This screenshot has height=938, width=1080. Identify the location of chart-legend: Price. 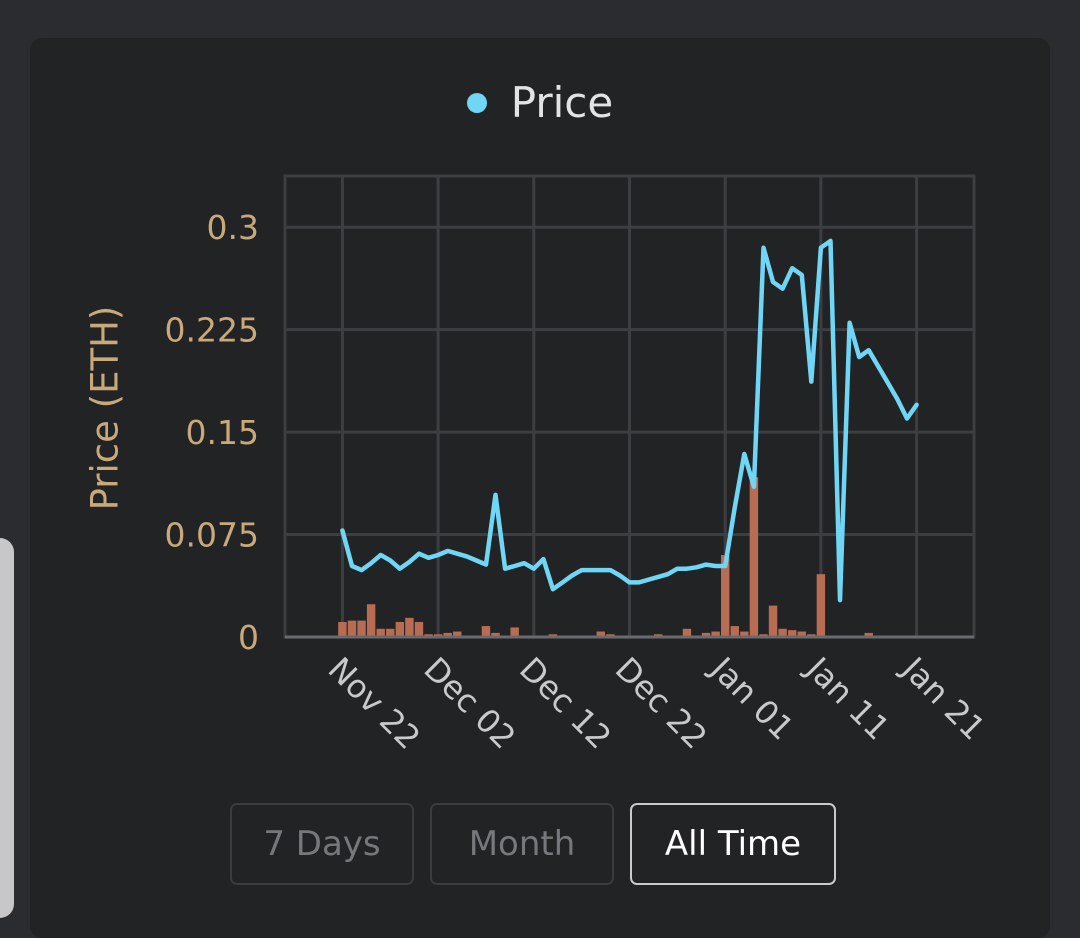
(540, 102).